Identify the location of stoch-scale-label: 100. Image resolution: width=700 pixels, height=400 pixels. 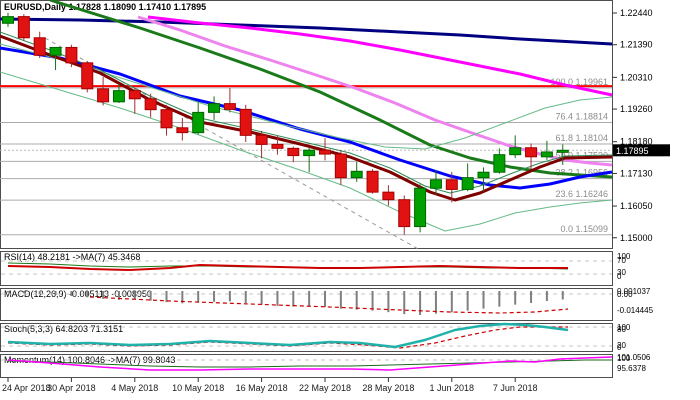
(624, 327).